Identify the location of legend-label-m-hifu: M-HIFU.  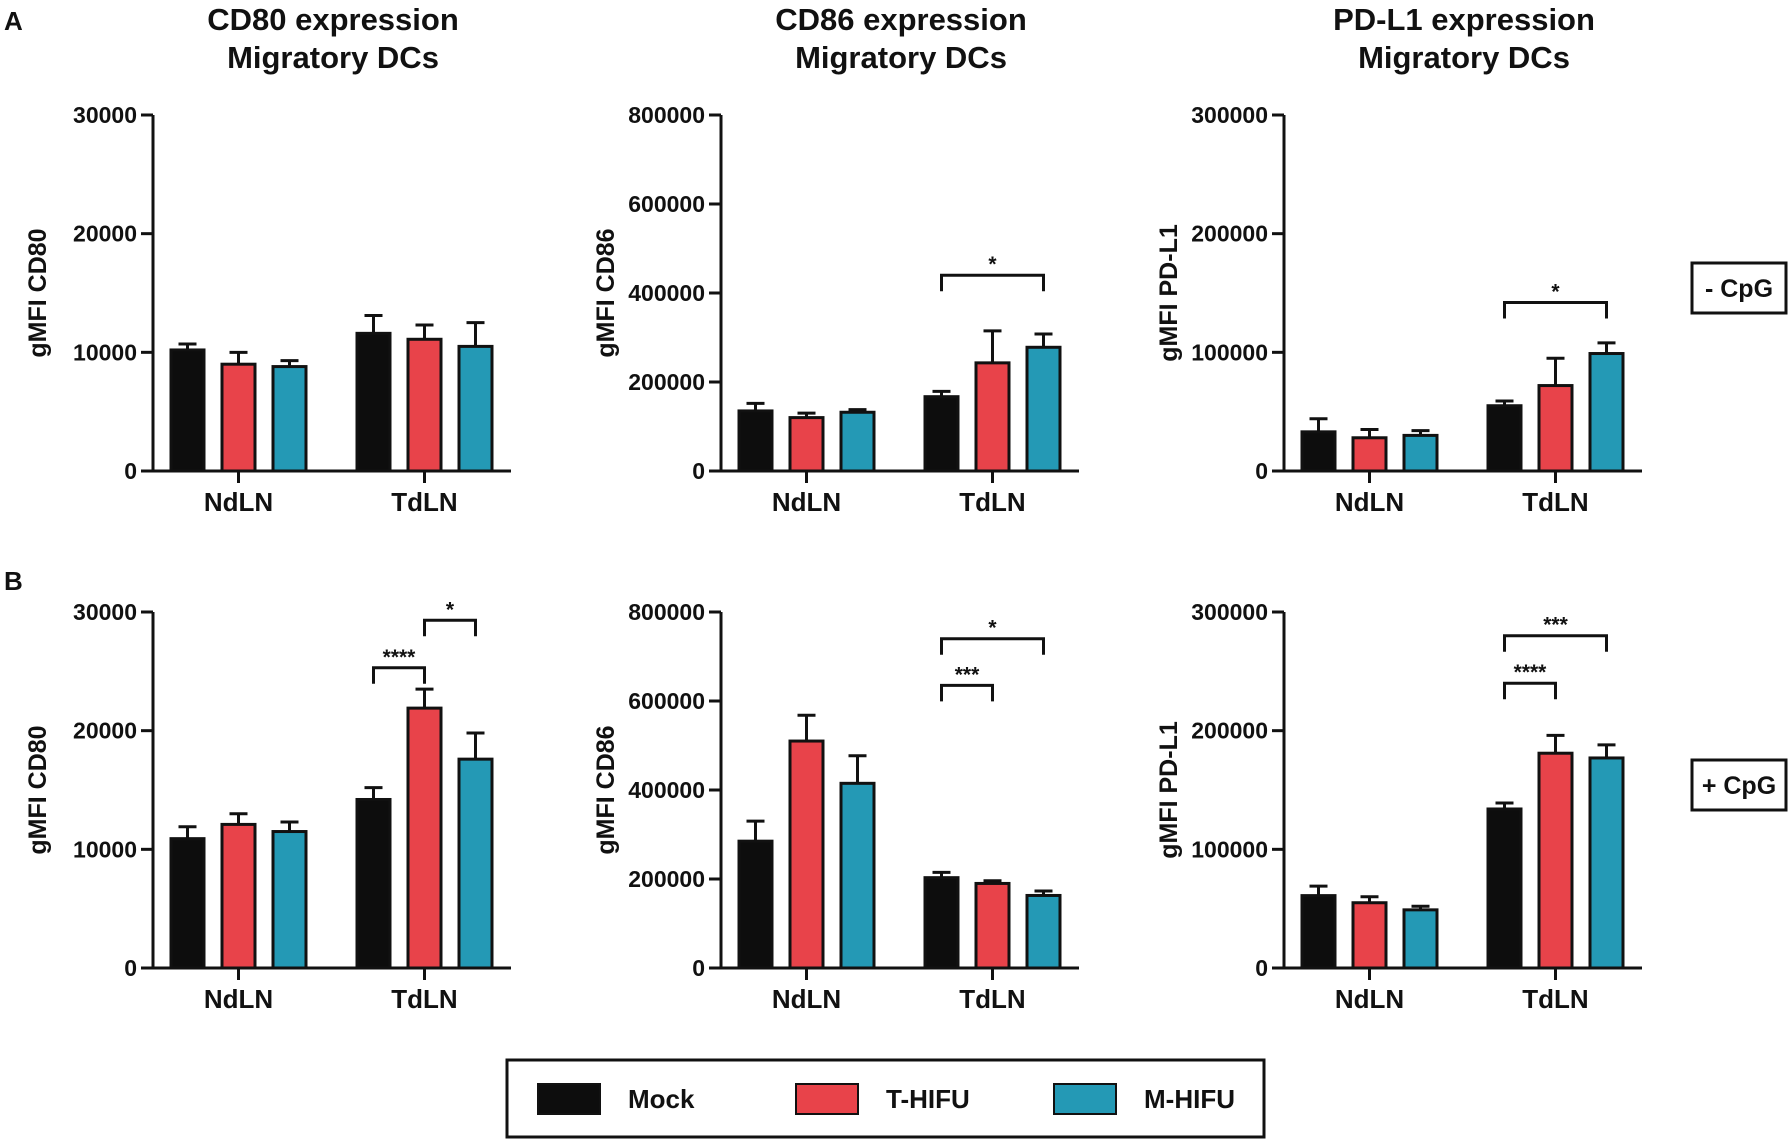
(1189, 1099).